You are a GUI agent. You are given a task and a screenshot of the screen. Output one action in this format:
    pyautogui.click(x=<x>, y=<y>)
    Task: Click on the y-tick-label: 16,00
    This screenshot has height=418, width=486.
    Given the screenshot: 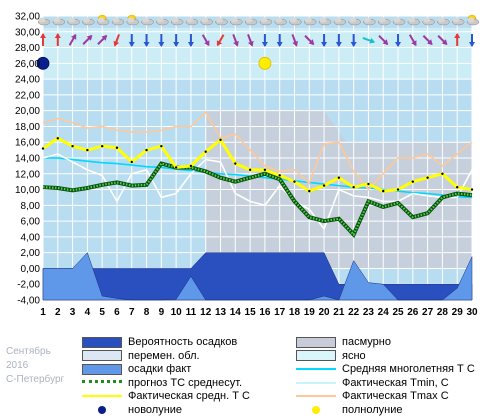 What is the action you would take?
    pyautogui.click(x=27, y=143)
    